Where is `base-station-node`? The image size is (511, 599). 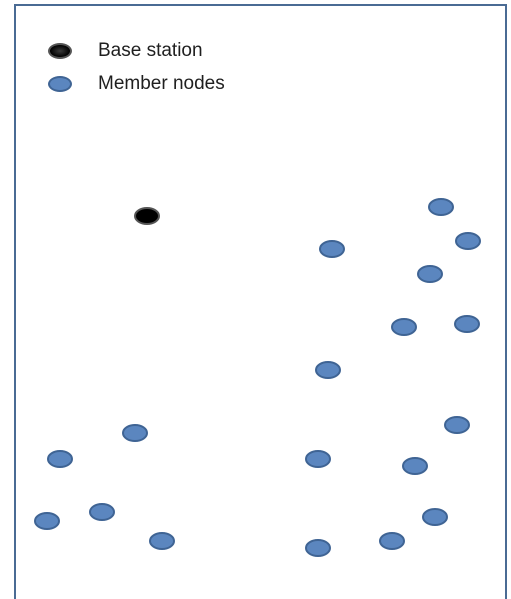
base-station-node is located at coordinates (147, 216).